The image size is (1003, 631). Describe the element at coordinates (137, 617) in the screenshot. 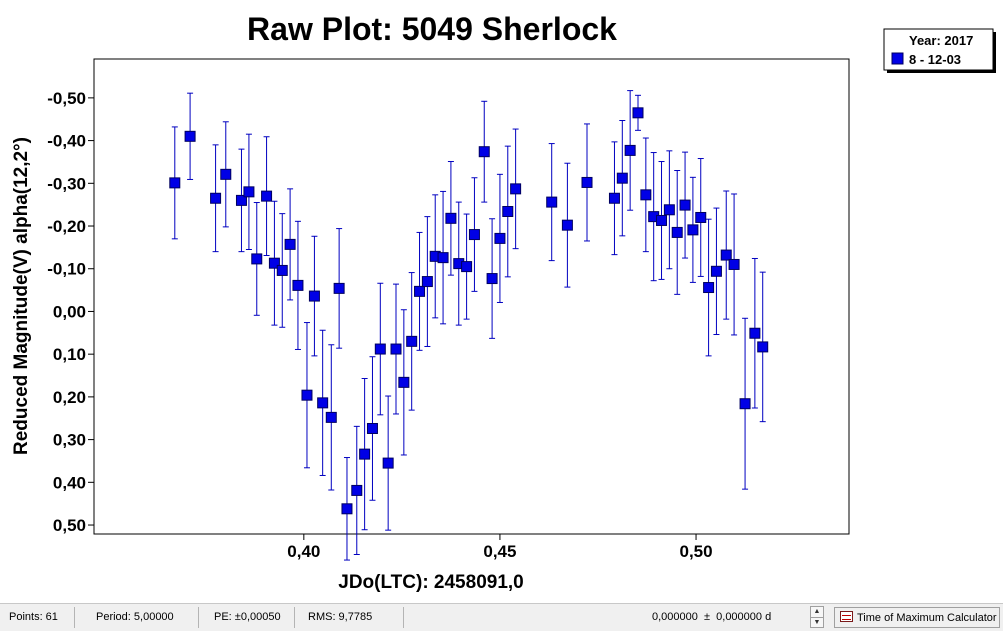

I see `period-value: Period: 5,00000` at that location.